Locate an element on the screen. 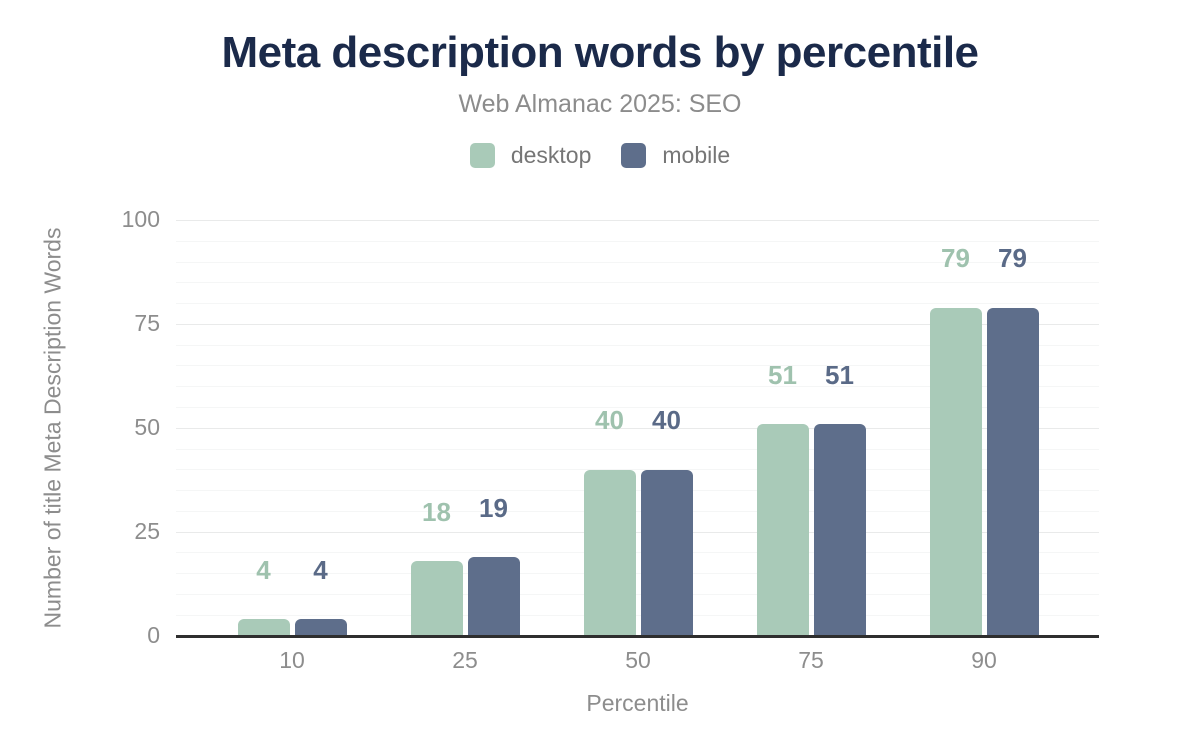 The image size is (1200, 742). y-tick-label-50: 50 is located at coordinates (147, 426).